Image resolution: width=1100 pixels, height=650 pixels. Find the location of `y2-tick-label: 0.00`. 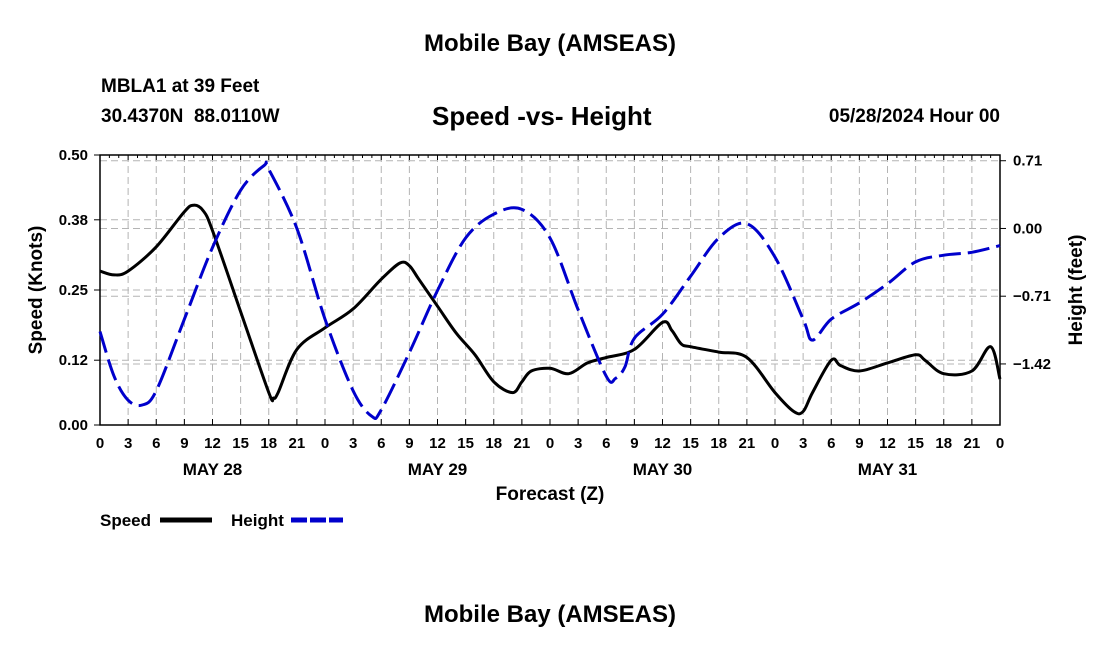

y2-tick-label: 0.00 is located at coordinates (1027, 228).